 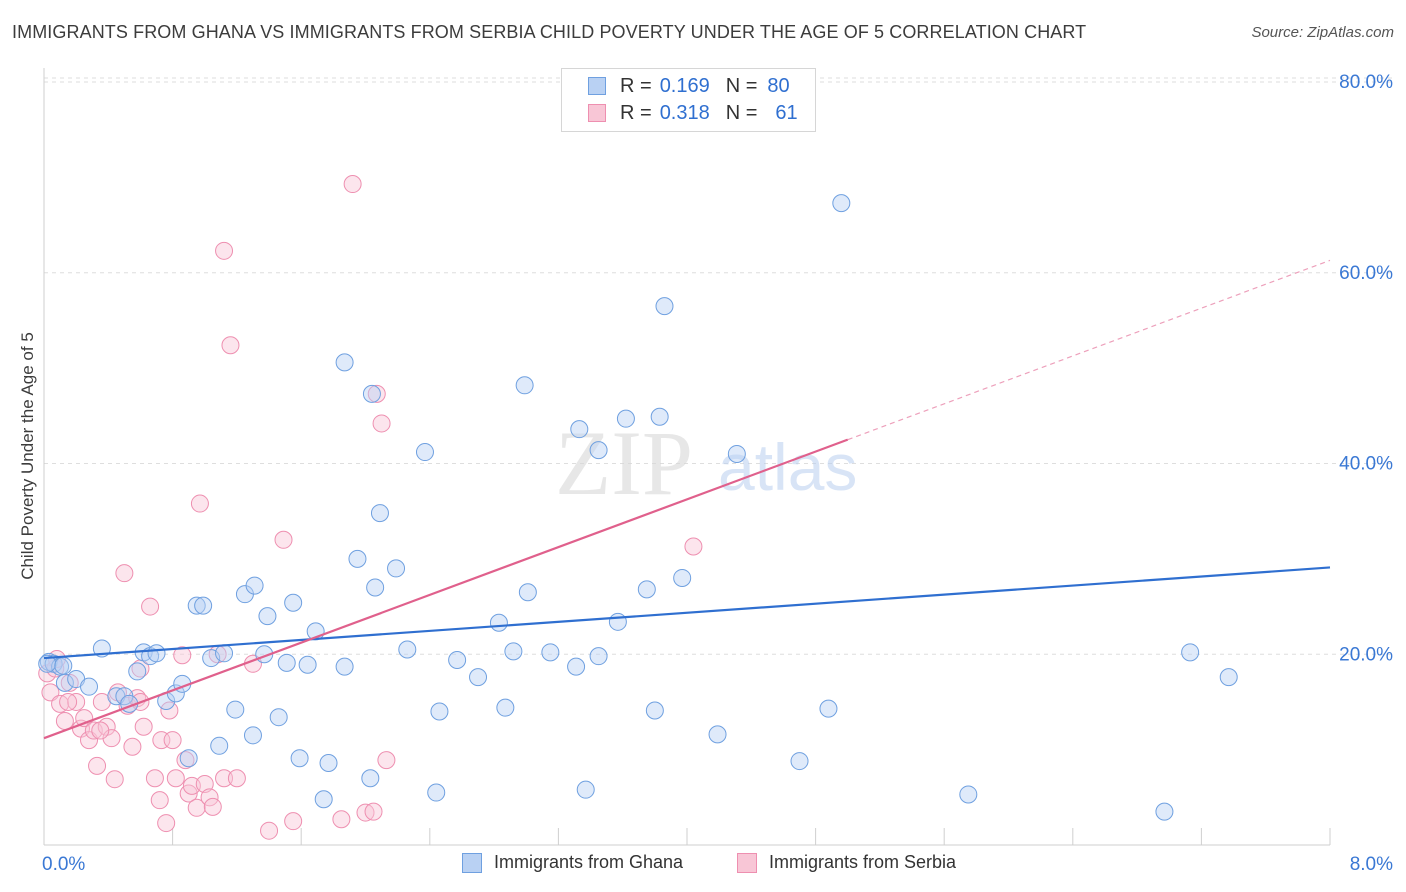 I want to click on bottom-legend-label-serbia: Immigrants from Serbia, so click(x=863, y=862).